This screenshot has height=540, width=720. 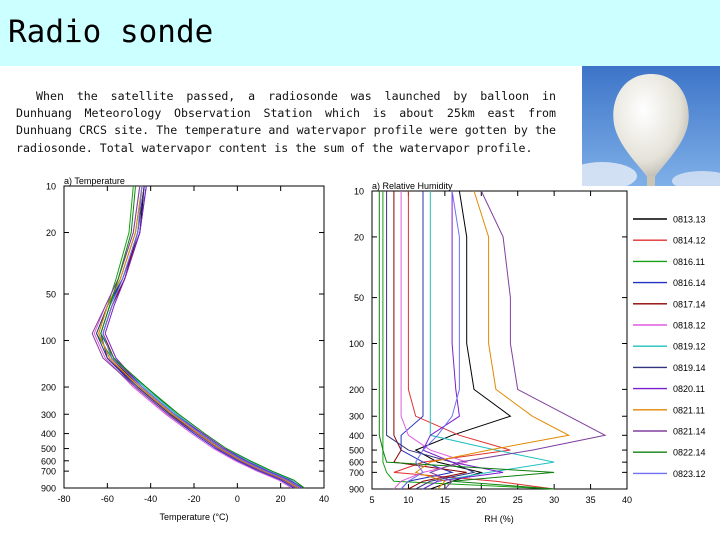 I want to click on legend-label: 0821.11, so click(x=689, y=410).